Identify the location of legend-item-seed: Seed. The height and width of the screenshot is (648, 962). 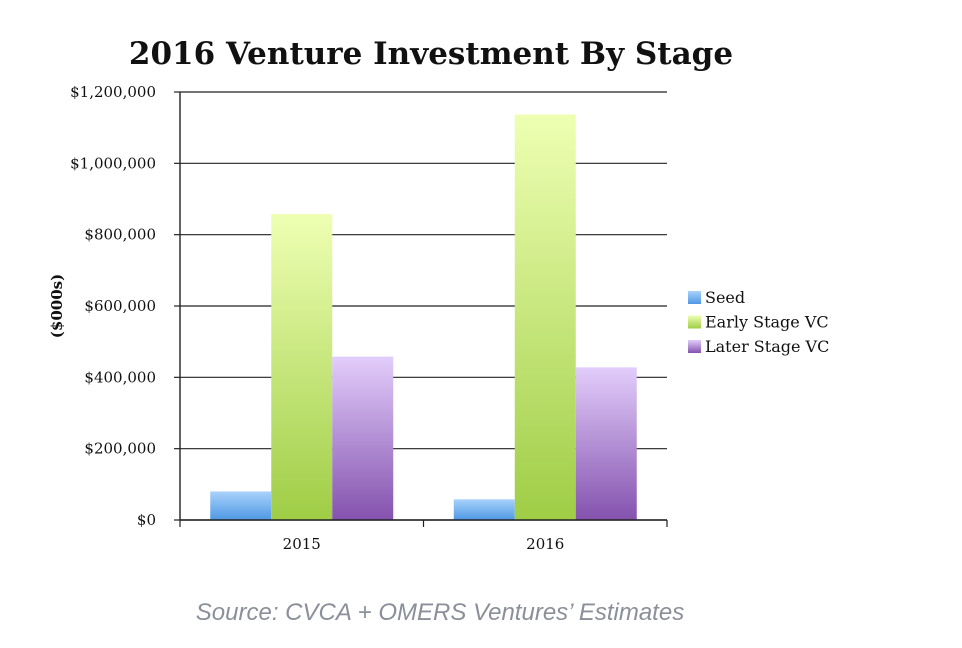
(716, 297).